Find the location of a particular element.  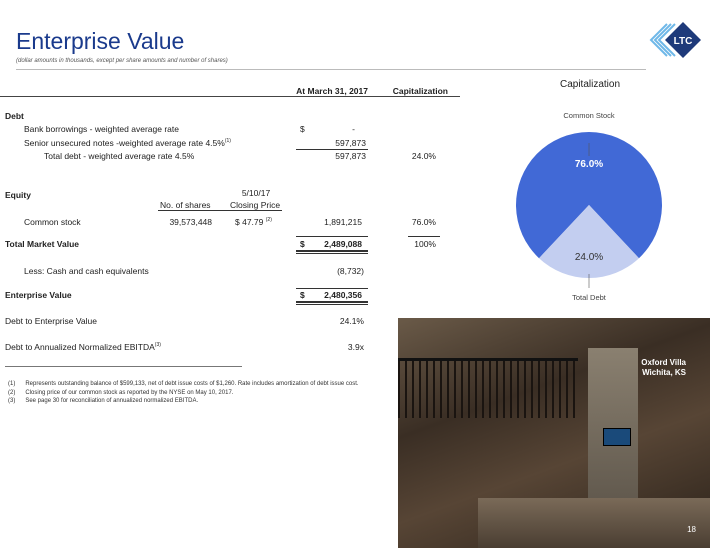

label-common-stock: 76.0% is located at coordinates (589, 164).